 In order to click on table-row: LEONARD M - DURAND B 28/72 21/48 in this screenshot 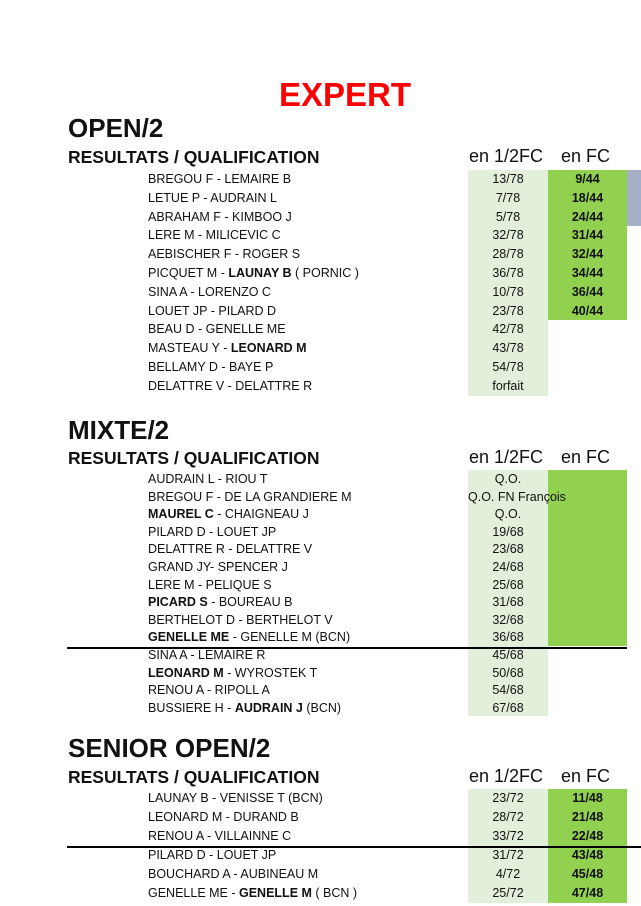, I will do `click(388, 819)`.